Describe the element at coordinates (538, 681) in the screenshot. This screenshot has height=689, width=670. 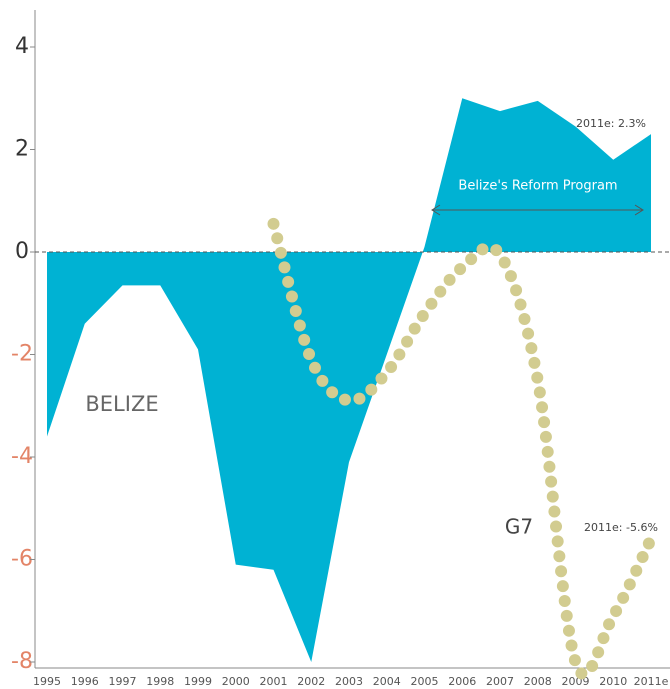
I see `x-tick-label: 2008` at that location.